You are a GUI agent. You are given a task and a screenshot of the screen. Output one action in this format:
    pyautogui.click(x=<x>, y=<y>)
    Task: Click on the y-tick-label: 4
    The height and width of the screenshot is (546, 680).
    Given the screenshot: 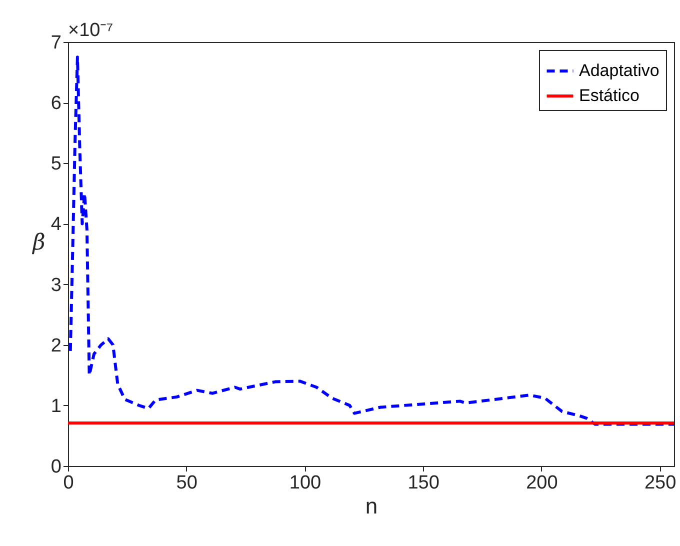 What is the action you would take?
    pyautogui.click(x=56, y=225)
    